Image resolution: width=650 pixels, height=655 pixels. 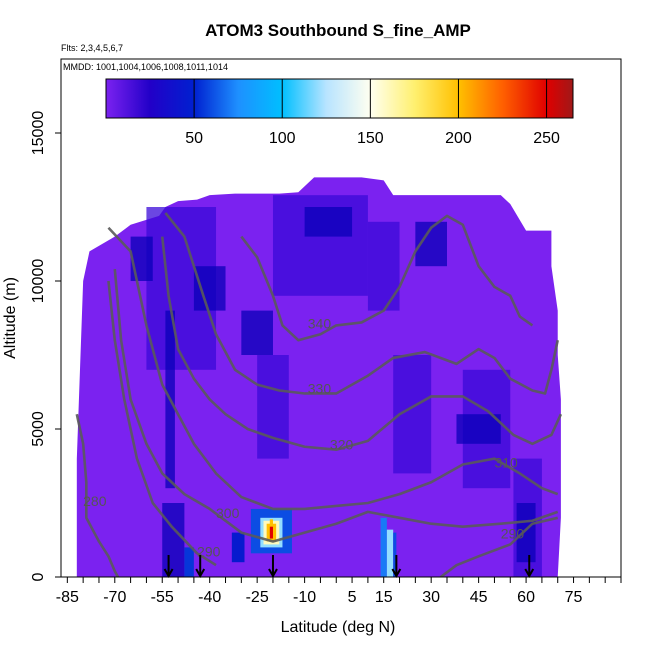 What do you see at coordinates (10, 318) in the screenshot?
I see `y-axis-label: Altitude (m)` at bounding box center [10, 318].